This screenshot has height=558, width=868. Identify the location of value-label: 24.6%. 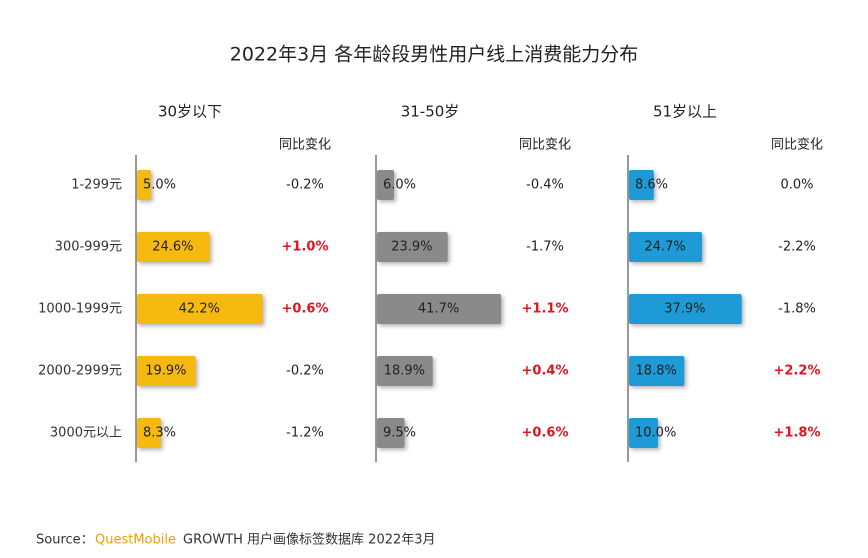
(172, 247).